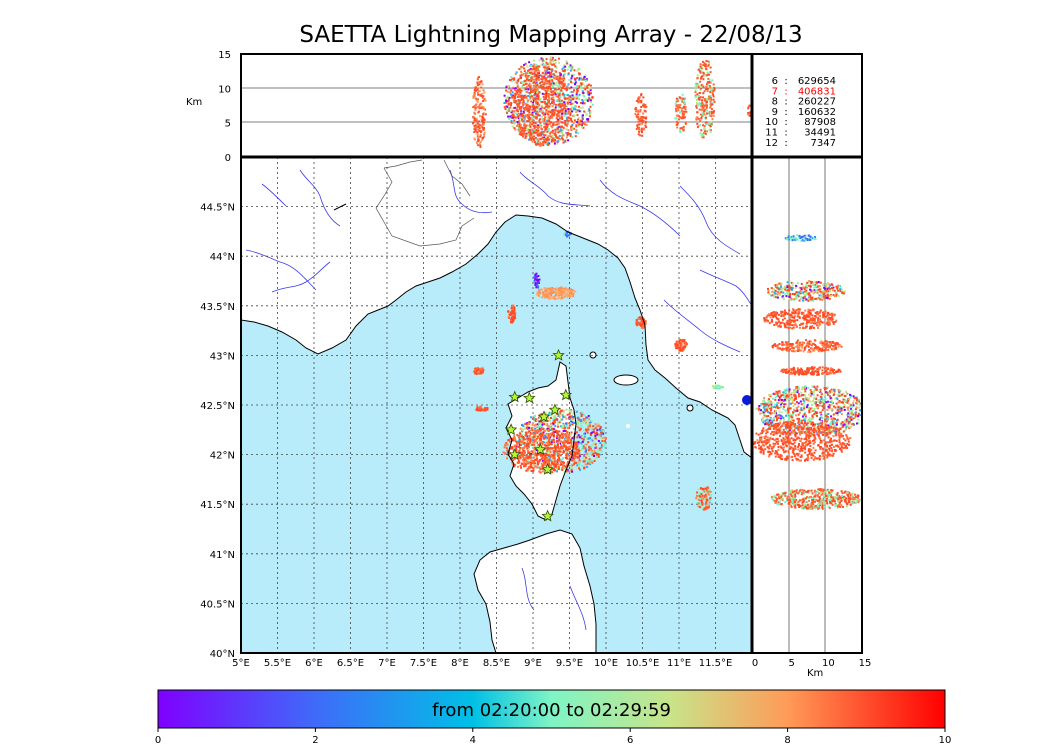  I want to click on lat-tick-label: 43.5°N, so click(217, 307).